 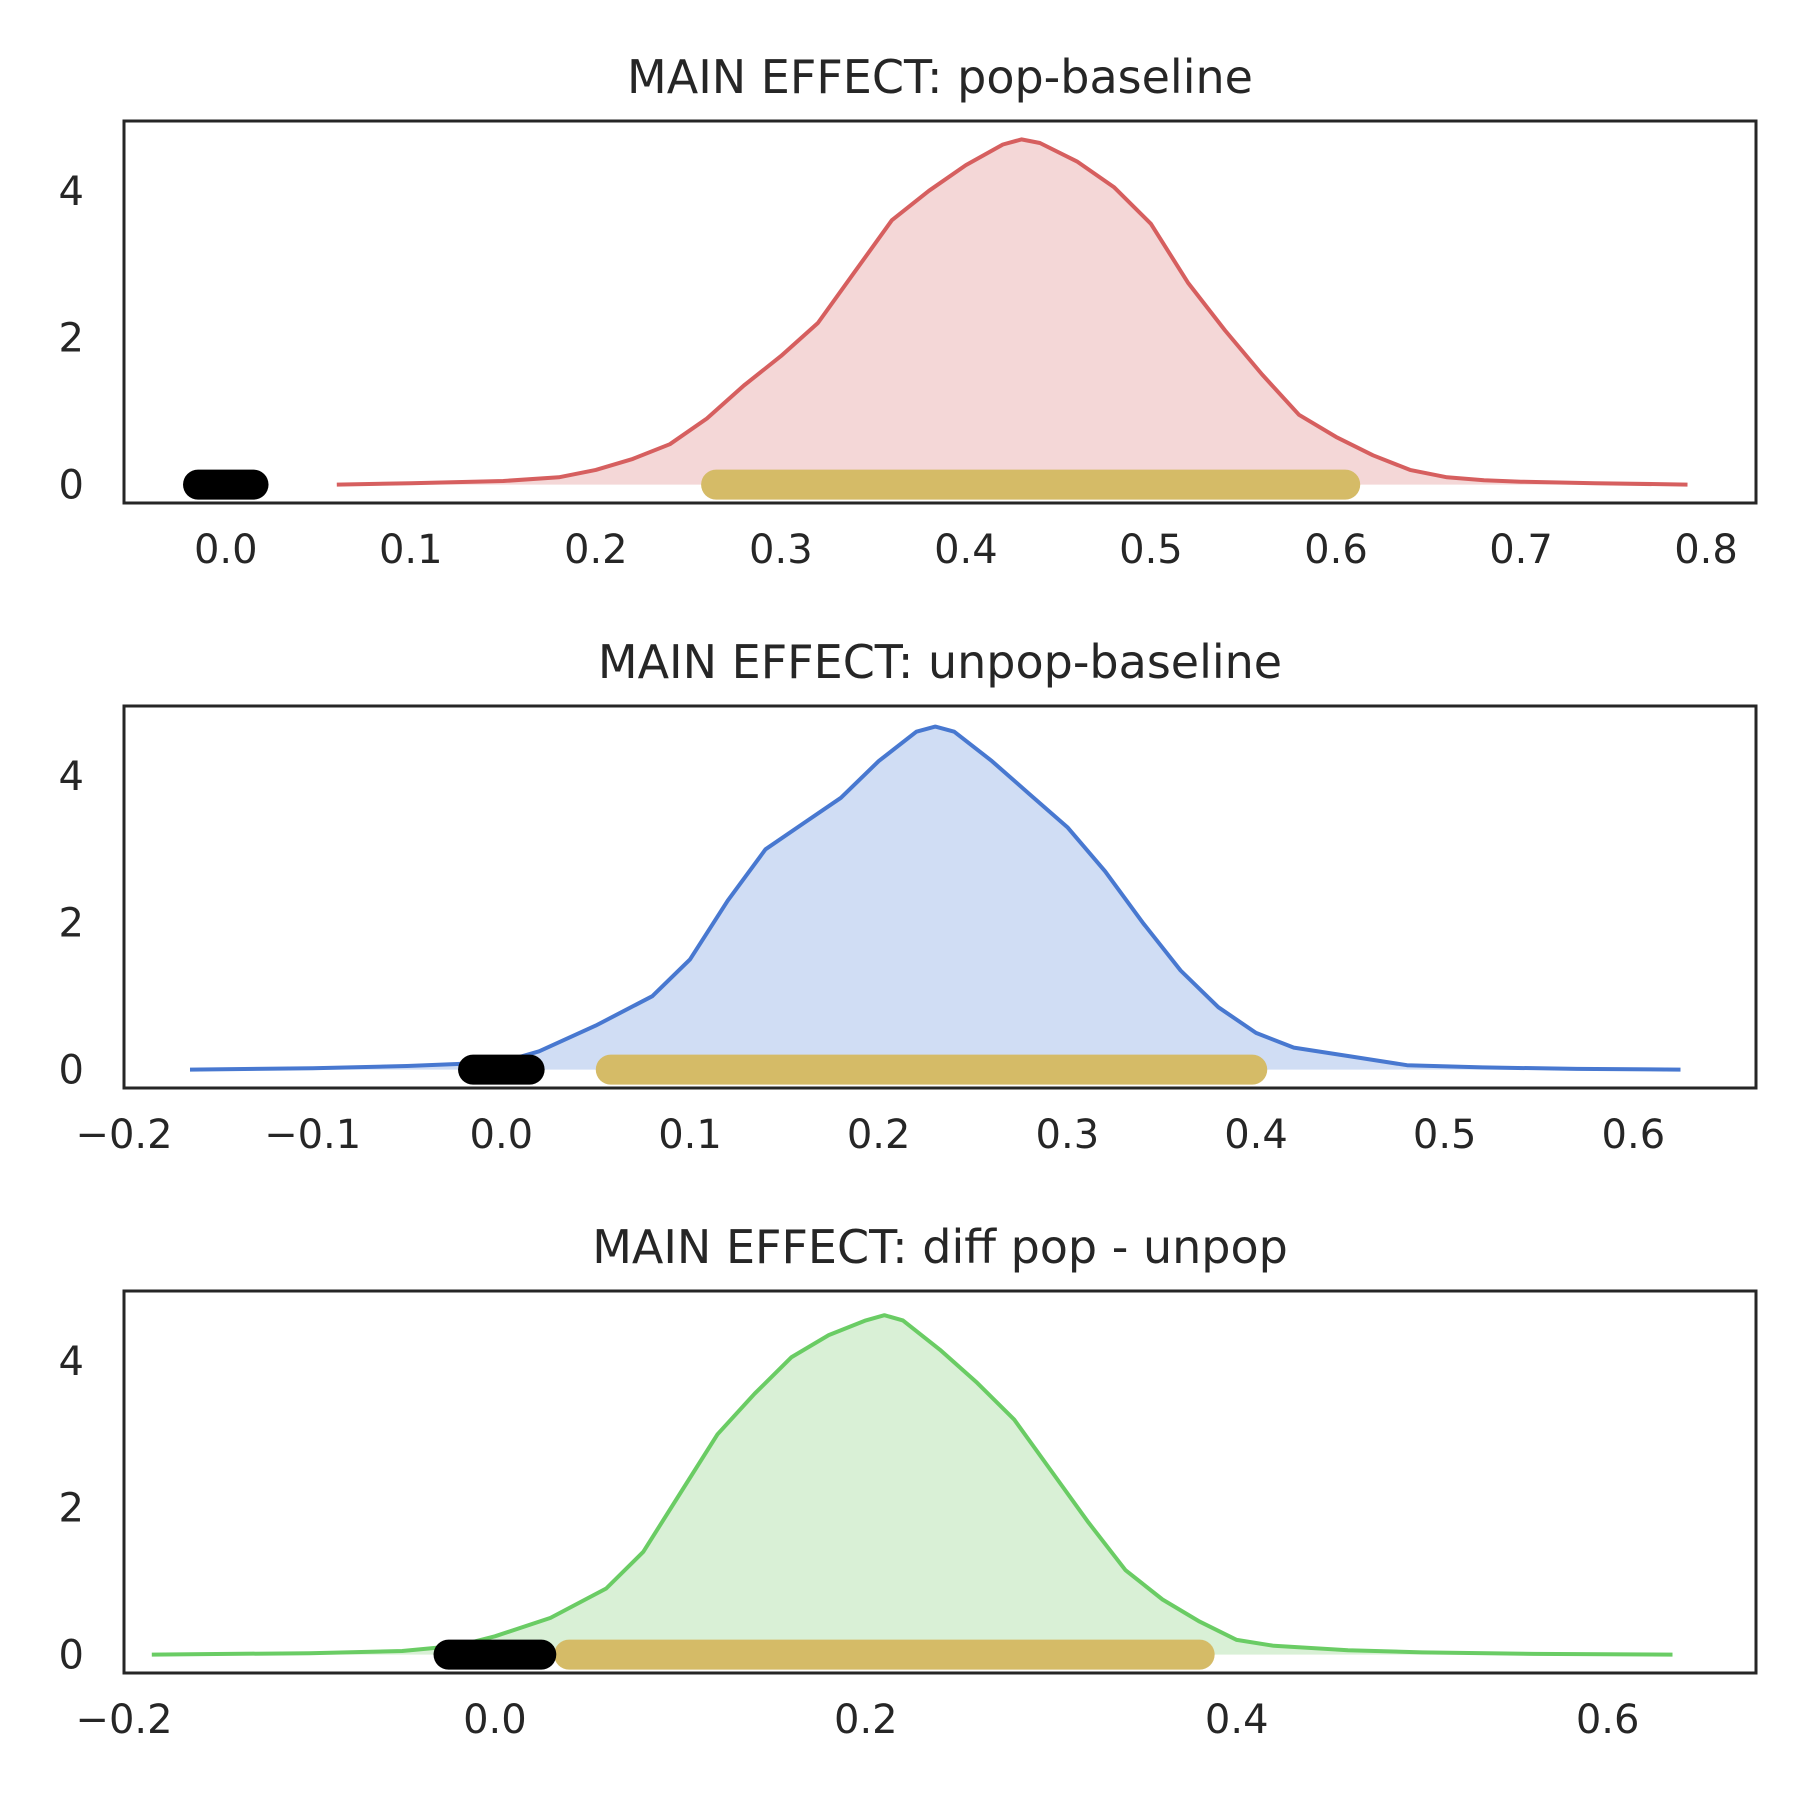 I want to click on x-tick-label: 0.8, so click(x=1706, y=550).